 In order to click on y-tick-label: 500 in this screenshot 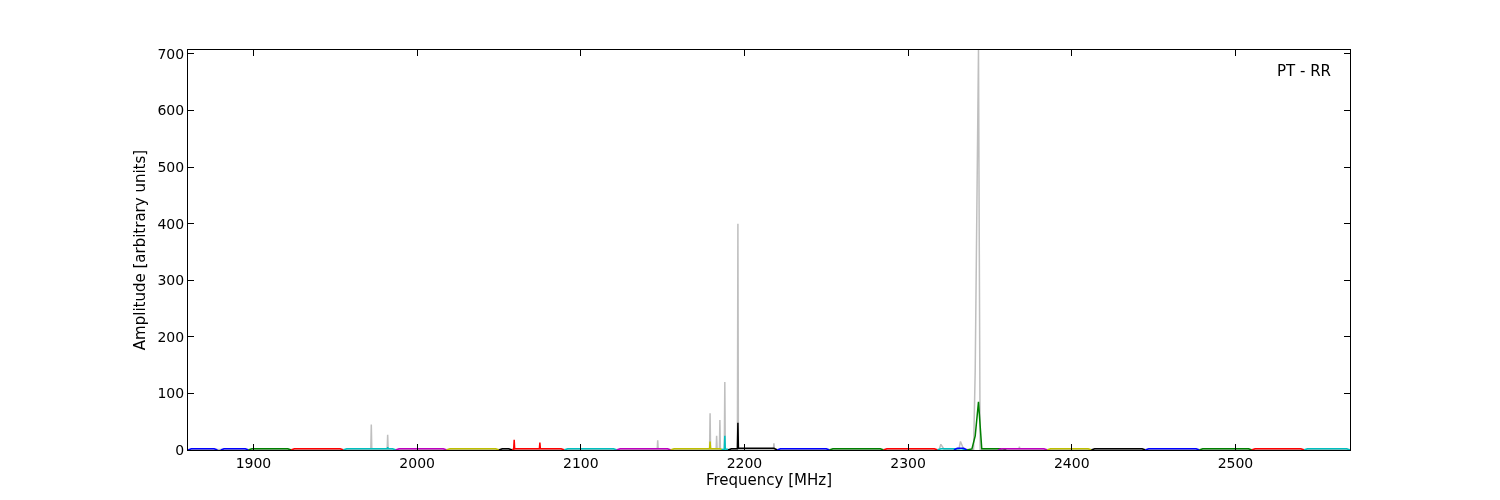, I will do `click(171, 167)`.